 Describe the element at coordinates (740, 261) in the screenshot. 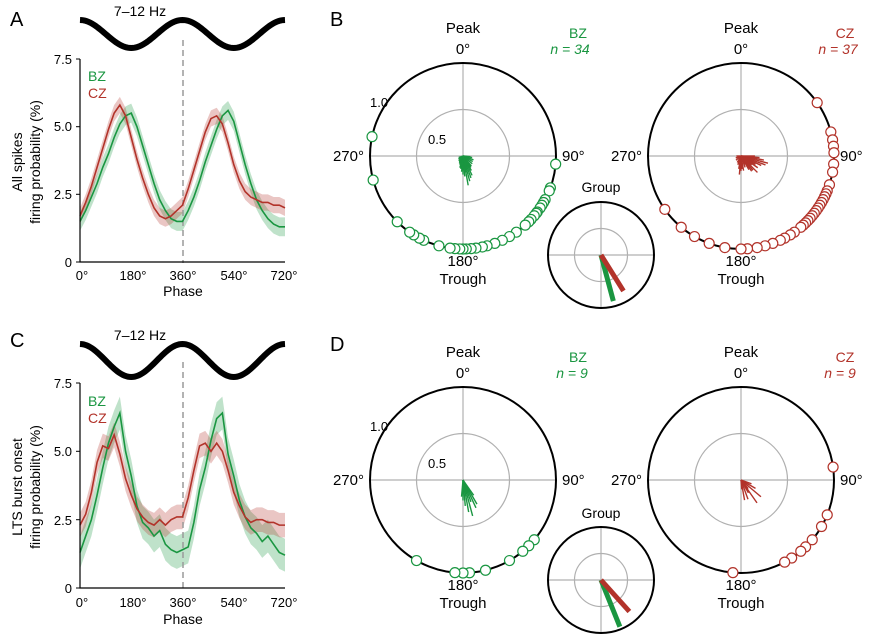

I see `polar-b-cz-deg180-label: 180°` at that location.